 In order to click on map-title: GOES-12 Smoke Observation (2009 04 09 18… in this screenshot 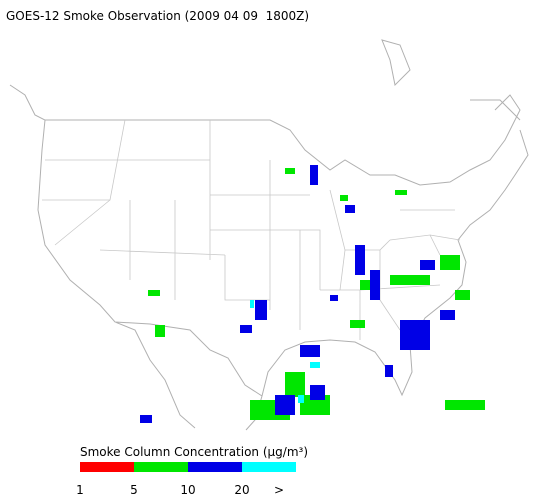, I will do `click(157, 16)`.